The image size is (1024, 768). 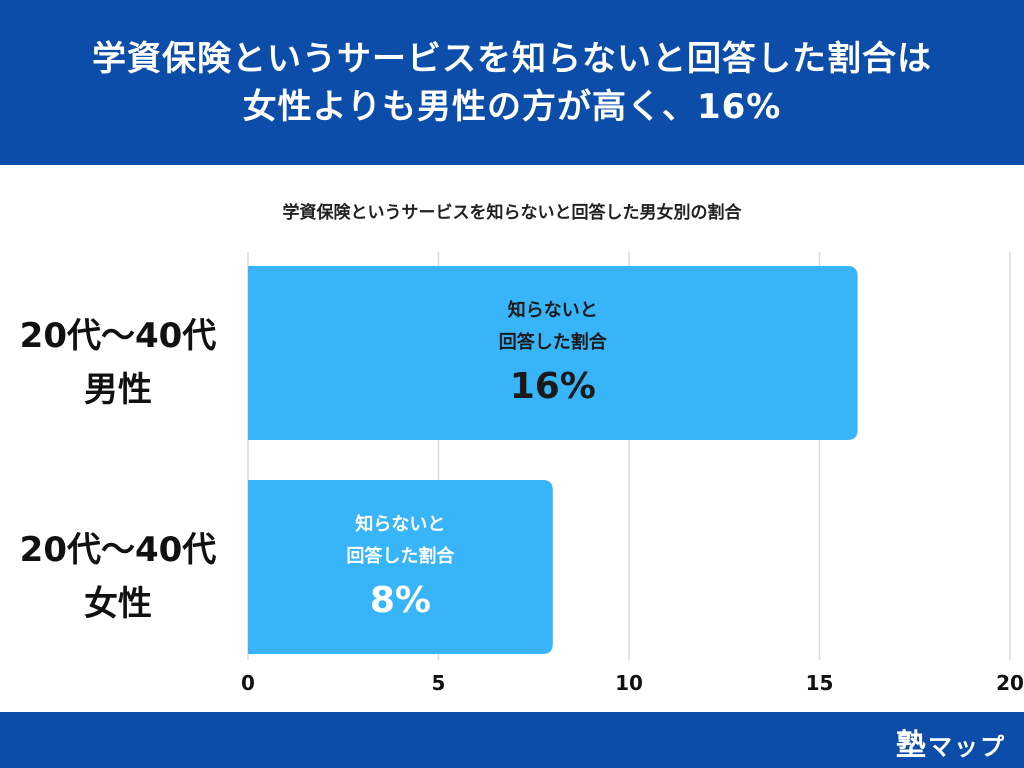 I want to click on bar-value-label-2: 8%, so click(x=400, y=600).